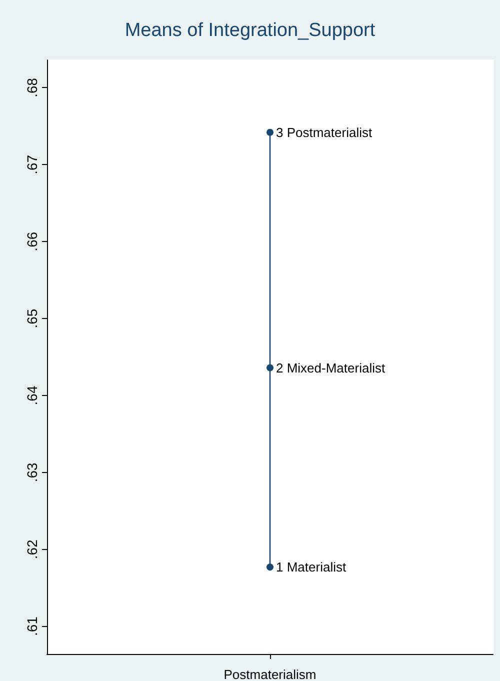  What do you see at coordinates (32, 318) in the screenshot?
I see `y-tick-label: .65` at bounding box center [32, 318].